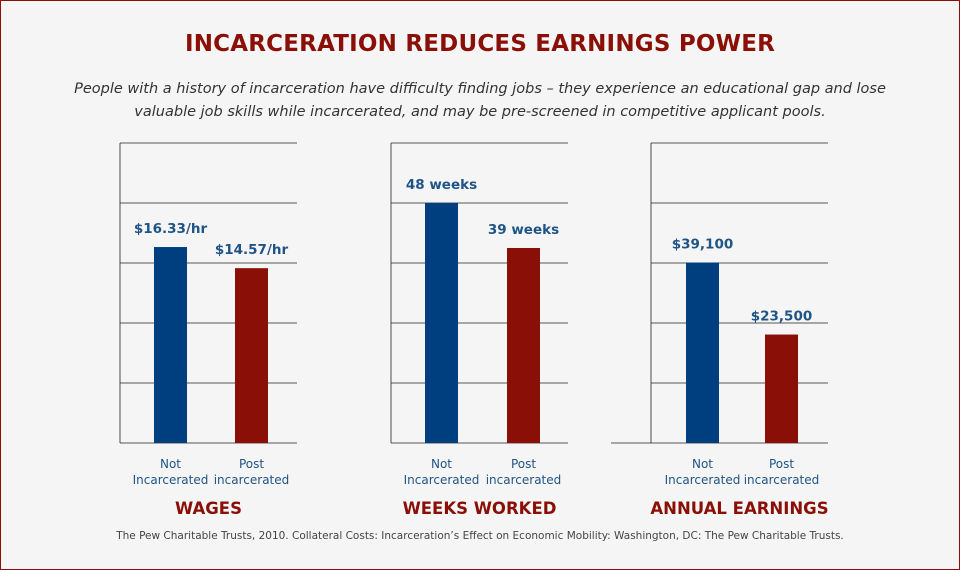  Describe the element at coordinates (480, 44) in the screenshot. I see `page-title: INCARCERATION REDUCES EARNINGS POWER` at that location.